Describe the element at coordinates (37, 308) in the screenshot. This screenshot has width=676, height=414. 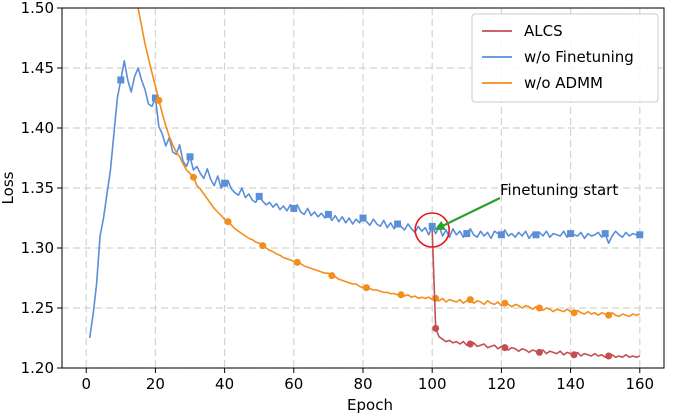
I see `y-tick-label: 1.25` at that location.